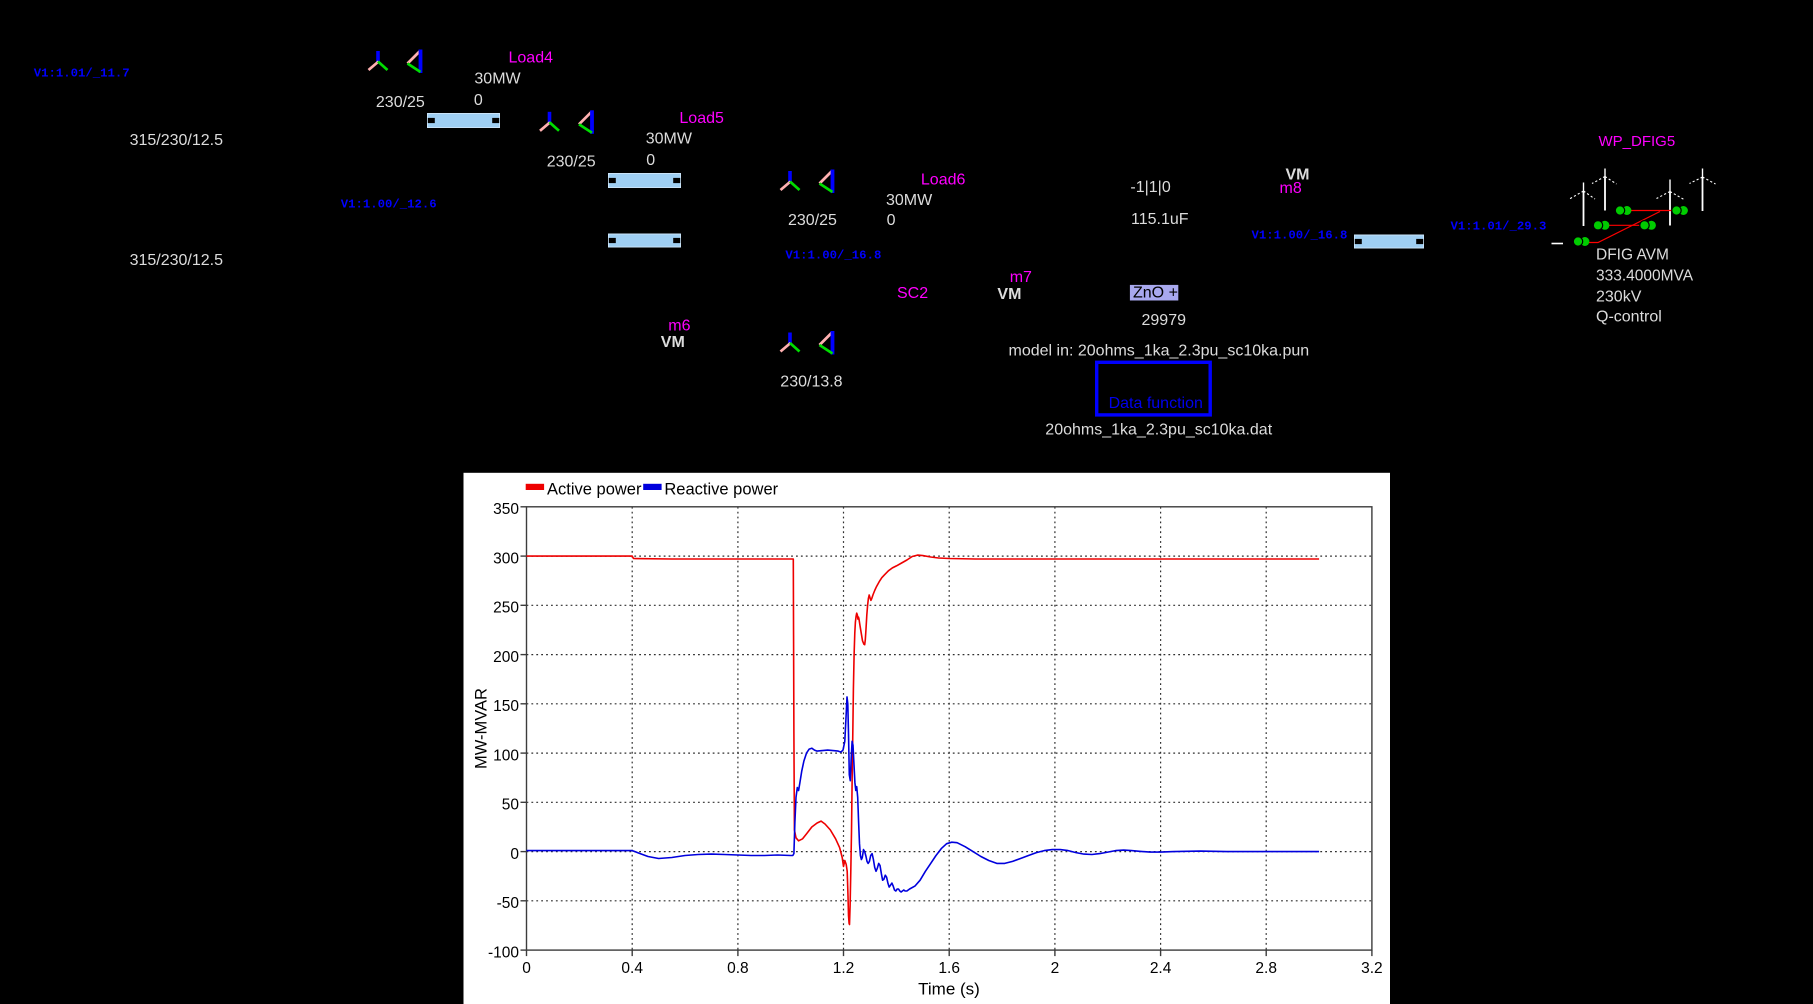  What do you see at coordinates (949, 968) in the screenshot?
I see `svg-text: 1.6` at bounding box center [949, 968].